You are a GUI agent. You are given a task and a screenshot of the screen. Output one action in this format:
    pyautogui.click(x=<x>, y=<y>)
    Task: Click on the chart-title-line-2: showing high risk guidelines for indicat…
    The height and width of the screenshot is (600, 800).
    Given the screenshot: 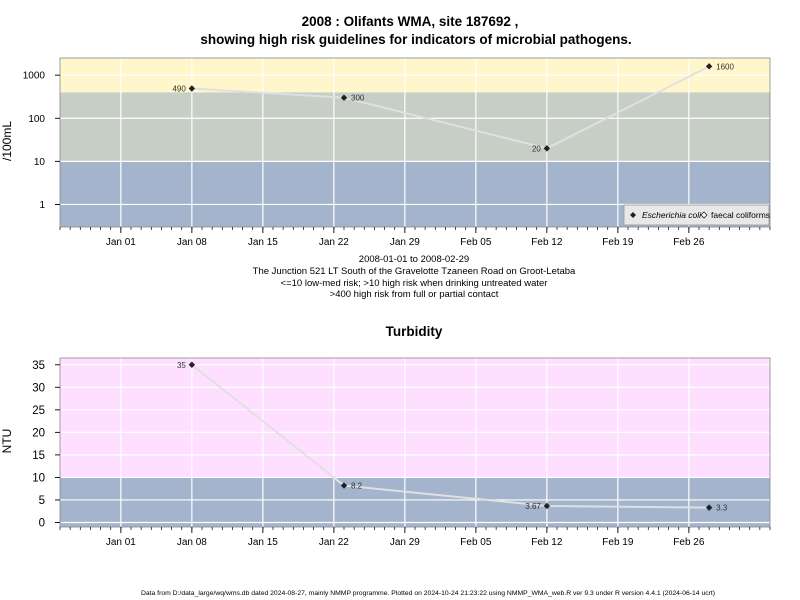 What is the action you would take?
    pyautogui.click(x=415, y=39)
    